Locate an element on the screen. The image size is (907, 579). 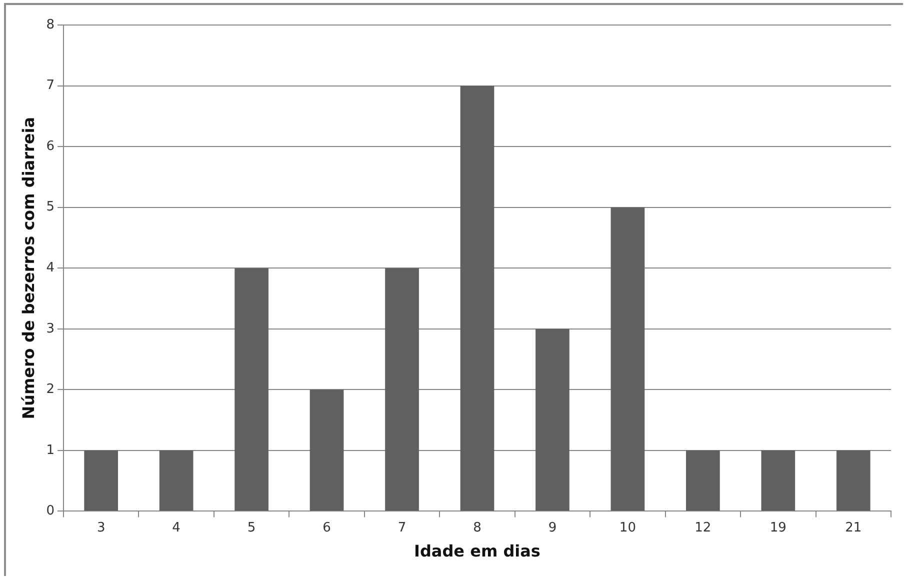
x-tick-label: 8 is located at coordinates (477, 528).